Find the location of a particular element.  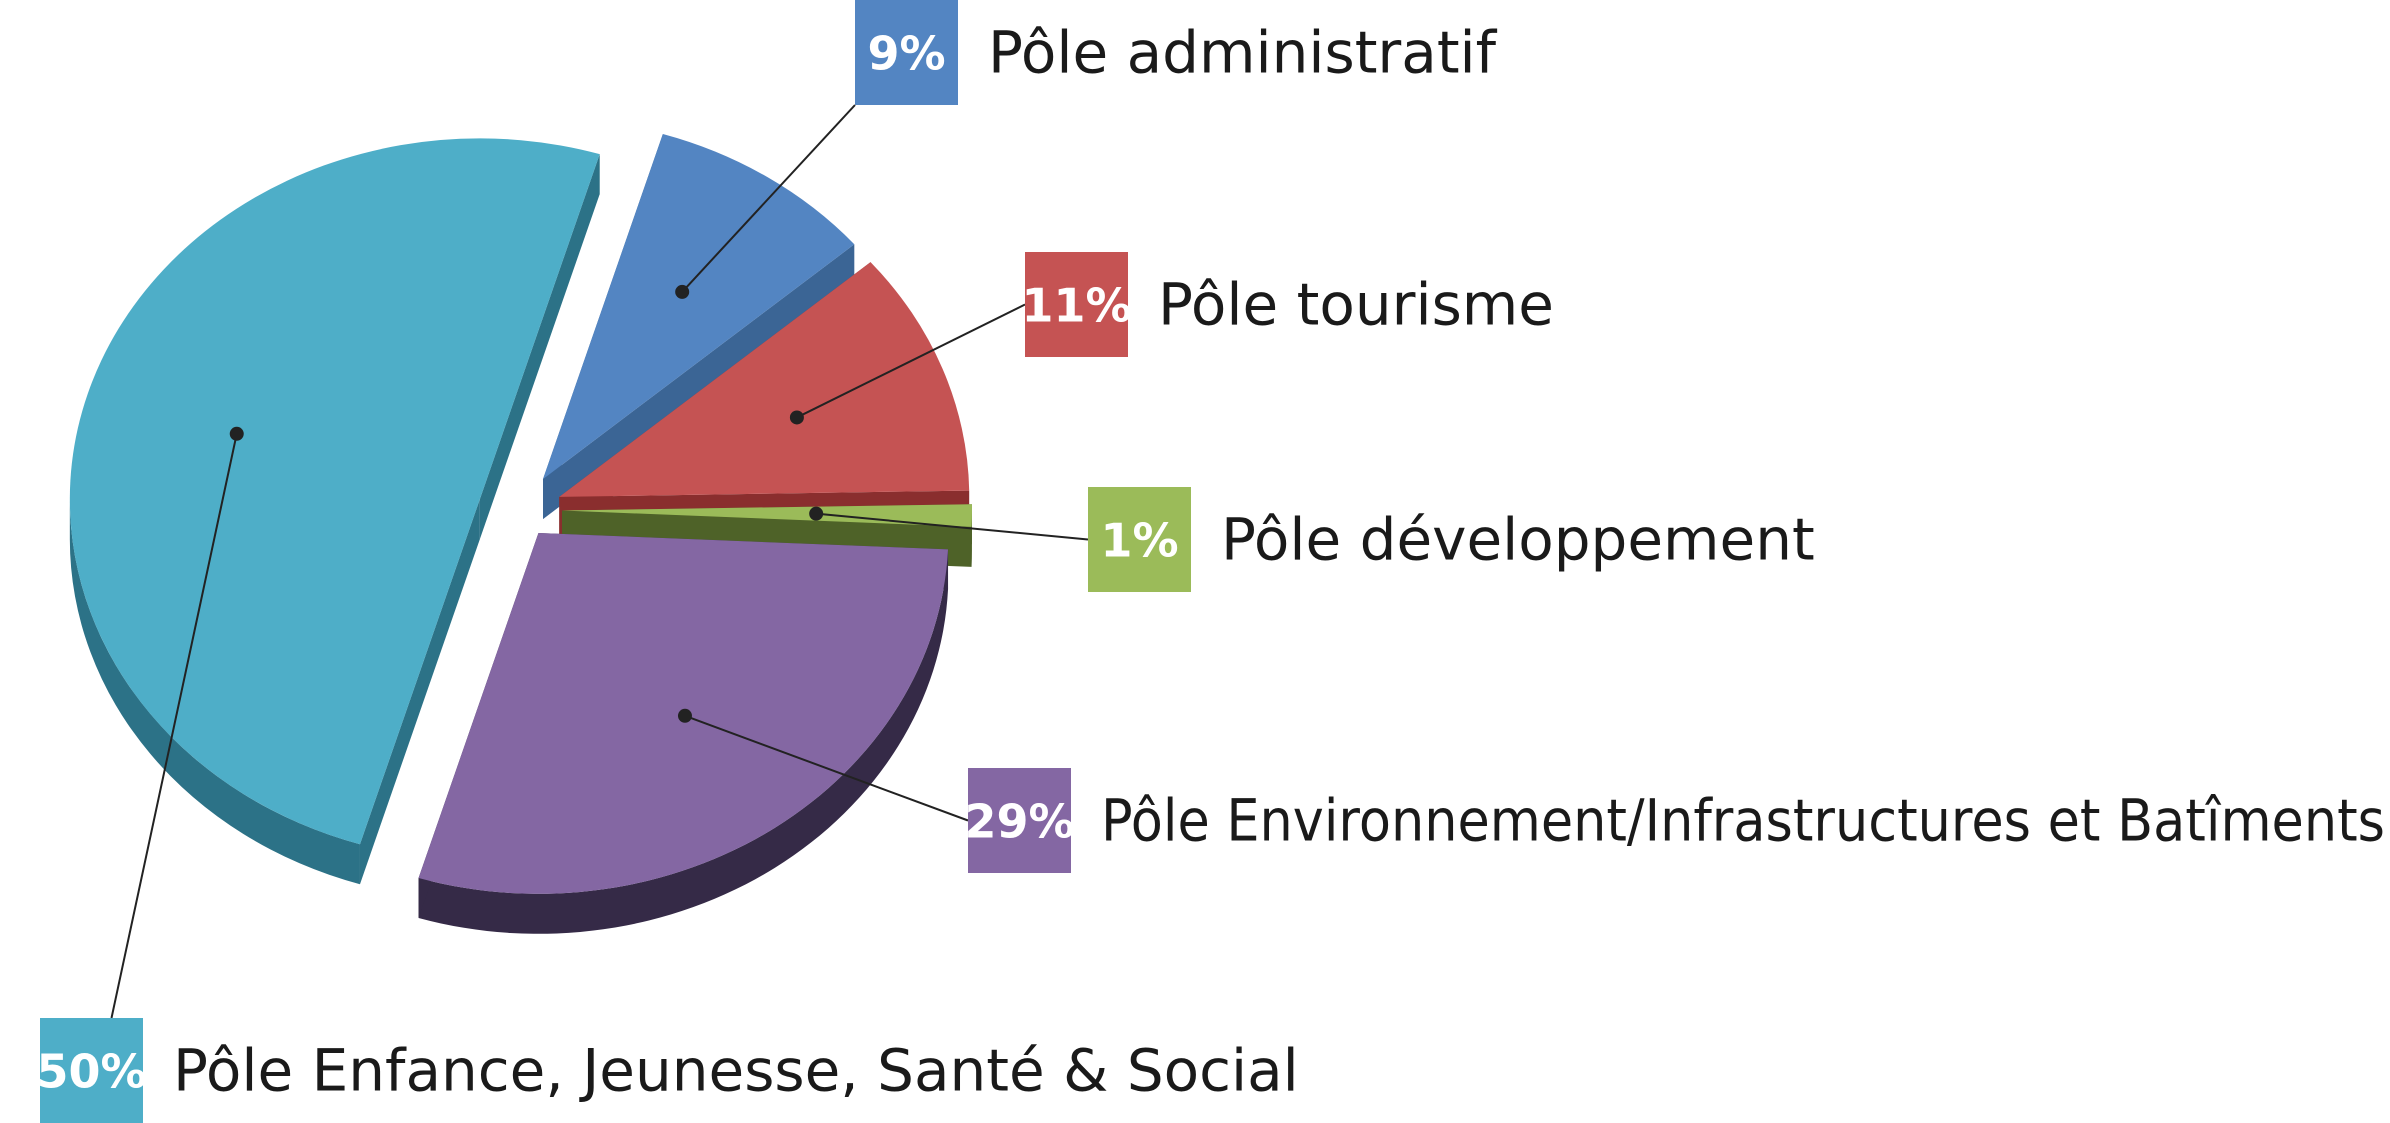

slice-value-label: 50% is located at coordinates (91, 1072).